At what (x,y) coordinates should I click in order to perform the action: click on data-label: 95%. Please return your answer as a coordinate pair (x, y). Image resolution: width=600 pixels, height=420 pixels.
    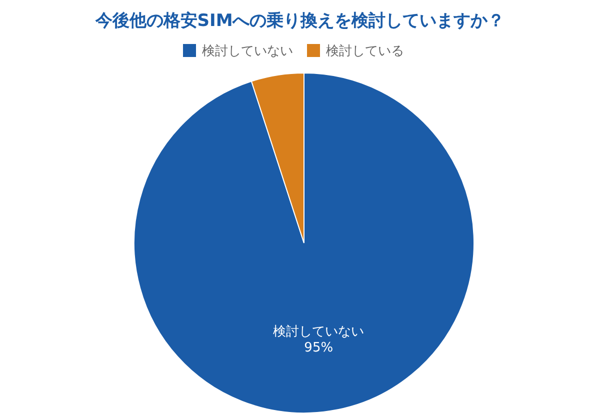
    Looking at the image, I should click on (319, 348).